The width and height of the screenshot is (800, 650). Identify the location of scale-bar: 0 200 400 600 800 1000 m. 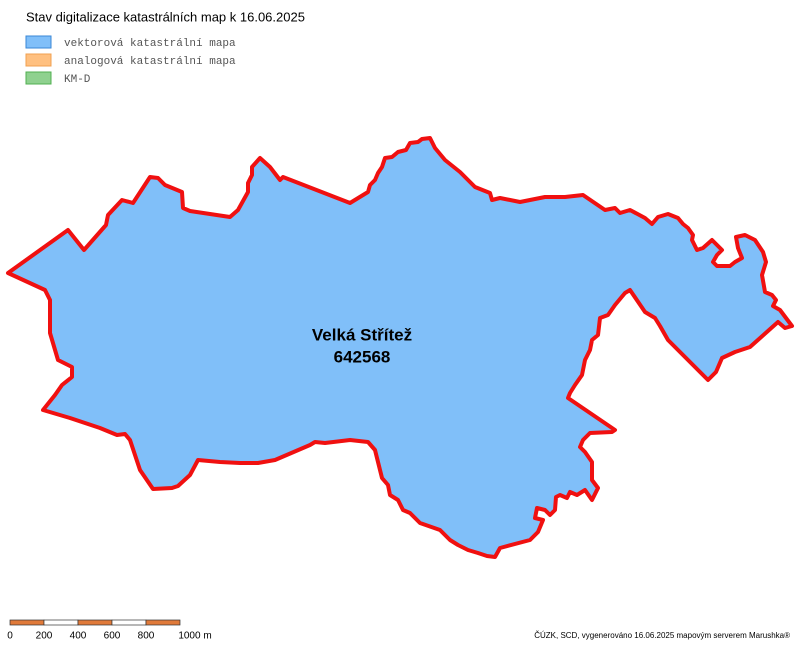
(109, 630).